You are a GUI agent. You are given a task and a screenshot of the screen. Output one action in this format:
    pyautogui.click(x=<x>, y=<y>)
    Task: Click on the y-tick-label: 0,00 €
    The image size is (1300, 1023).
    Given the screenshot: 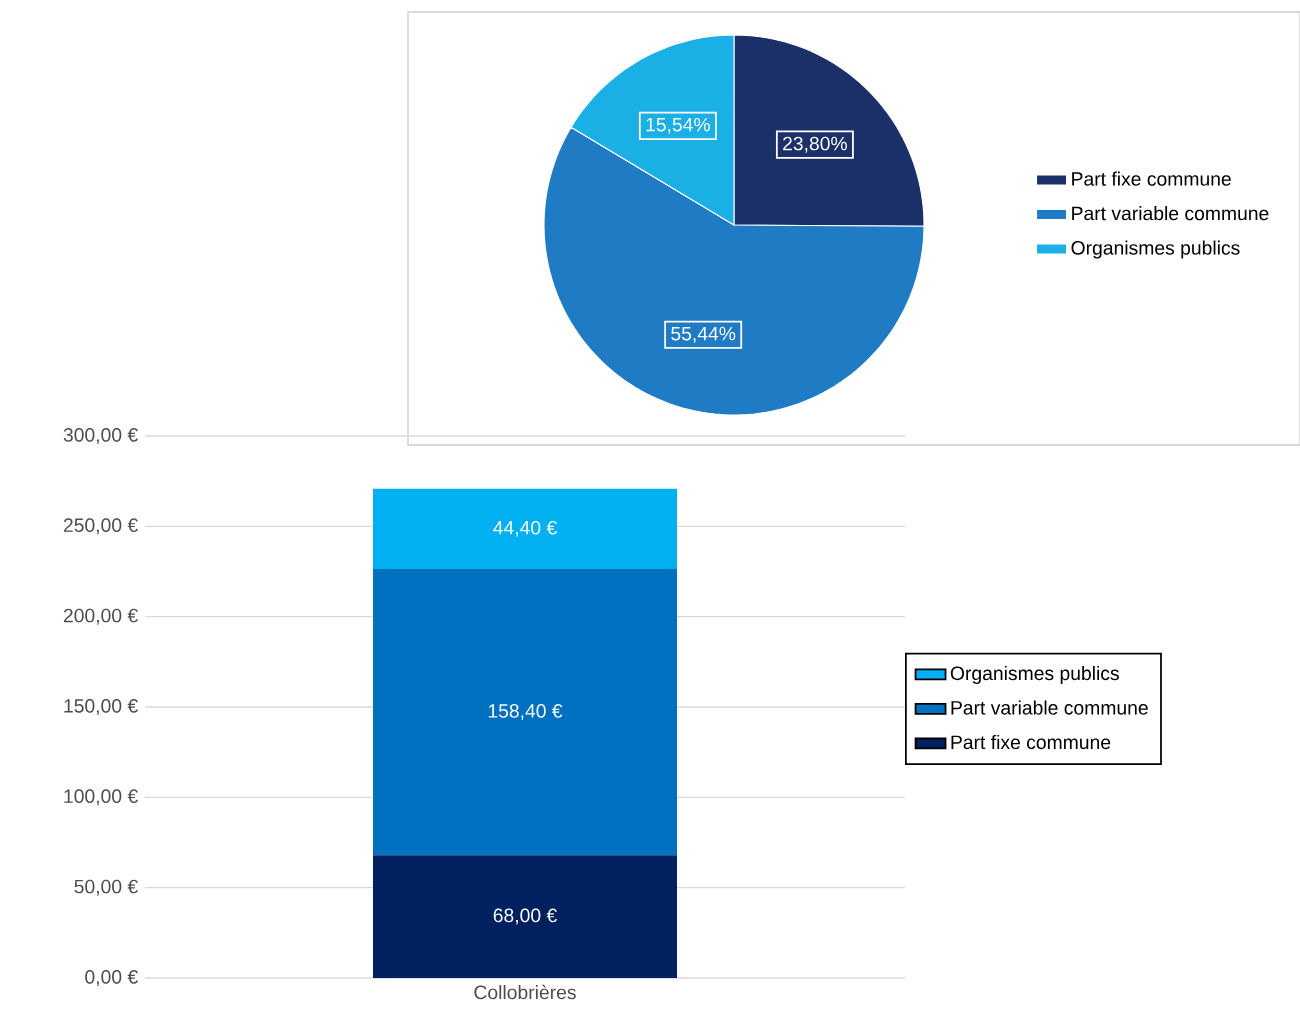 What is the action you would take?
    pyautogui.click(x=111, y=978)
    